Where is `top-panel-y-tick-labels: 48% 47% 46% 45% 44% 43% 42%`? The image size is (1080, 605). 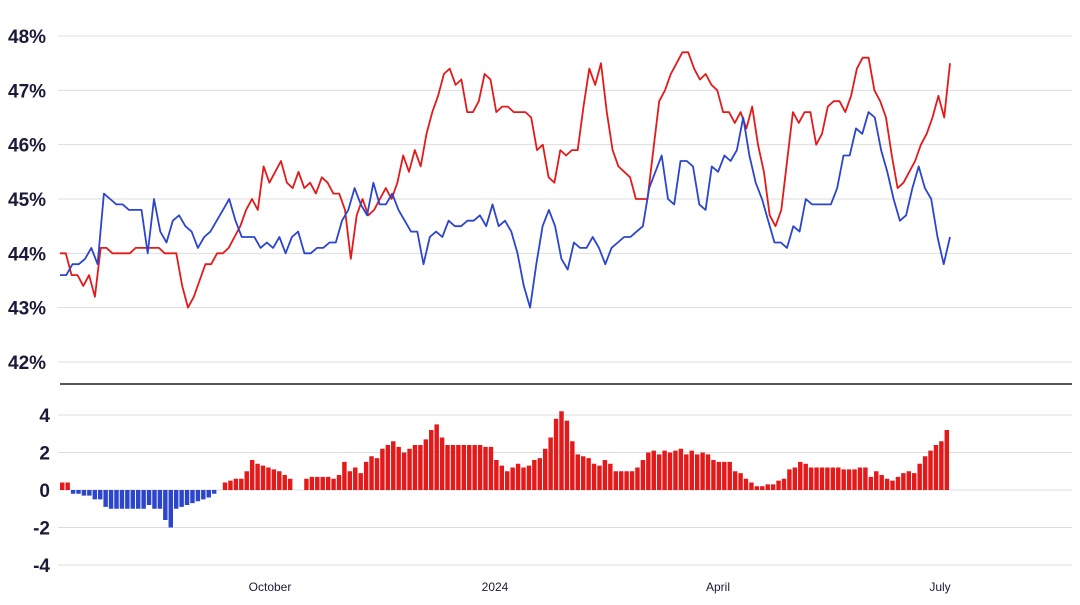 top-panel-y-tick-labels: 48% 47% 46% 45% 44% 43% 42% is located at coordinates (27, 200).